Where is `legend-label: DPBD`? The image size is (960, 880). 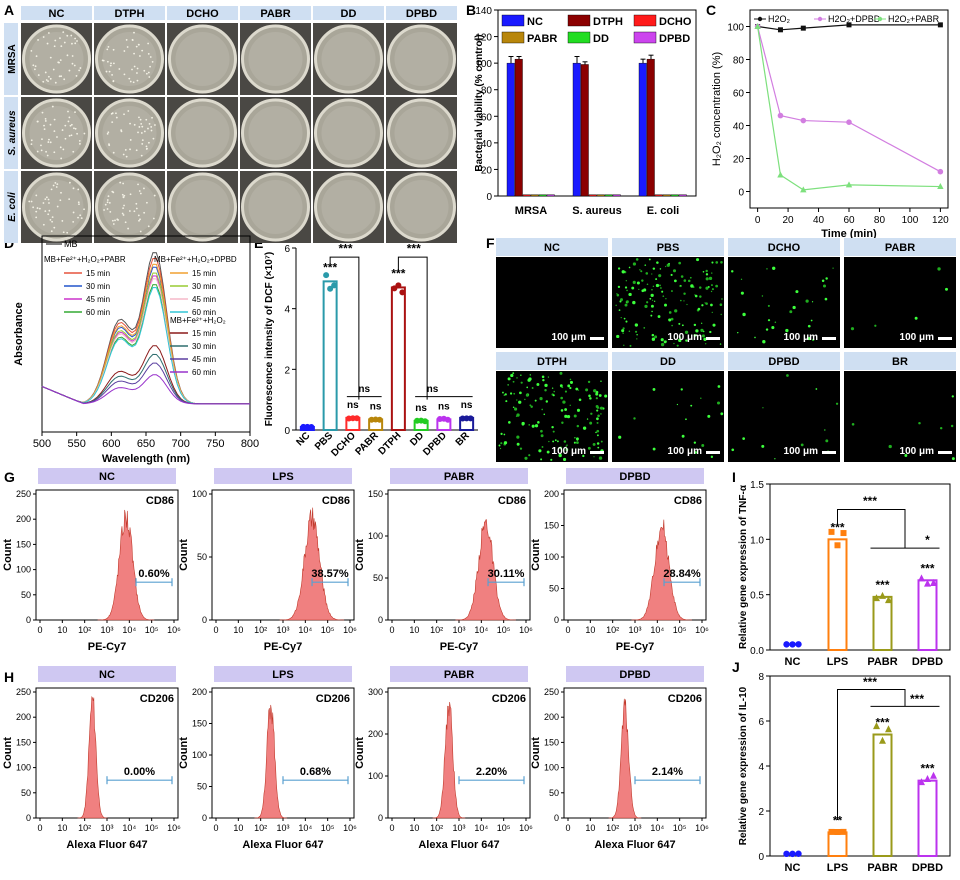
legend-label: DPBD is located at coordinates (674, 39).